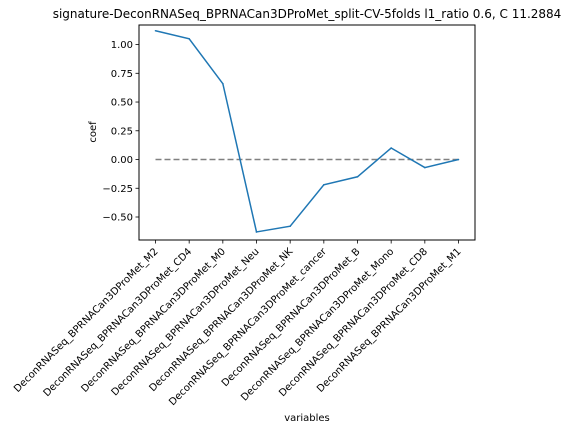 The height and width of the screenshot is (430, 569). What do you see at coordinates (122, 160) in the screenshot?
I see `y-tick-label: 0.00` at bounding box center [122, 160].